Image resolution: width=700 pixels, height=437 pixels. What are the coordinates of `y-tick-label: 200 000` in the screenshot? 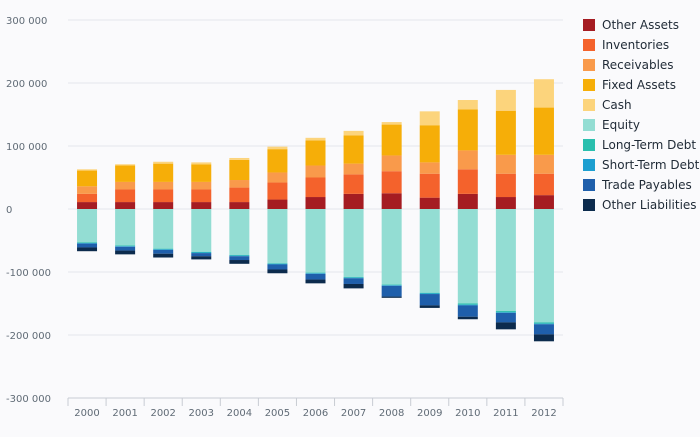 It's located at (26, 84).